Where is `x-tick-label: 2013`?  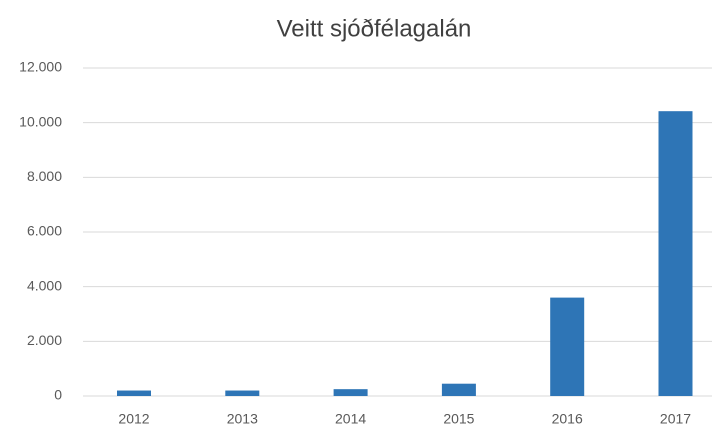
x-tick-label: 2013 is located at coordinates (242, 419).